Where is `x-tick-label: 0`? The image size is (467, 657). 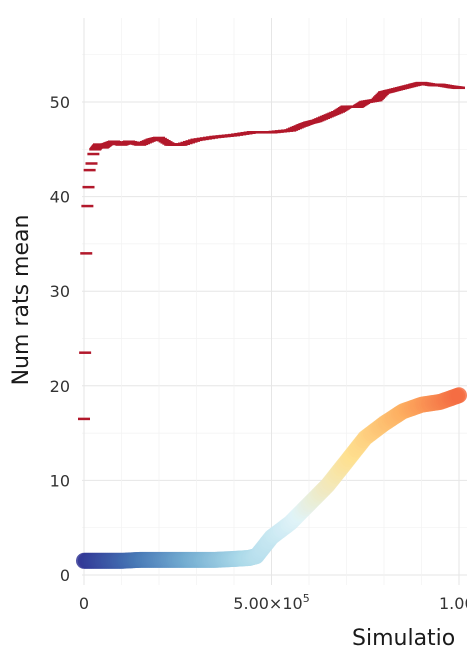 x-tick-label: 0 is located at coordinates (84, 603).